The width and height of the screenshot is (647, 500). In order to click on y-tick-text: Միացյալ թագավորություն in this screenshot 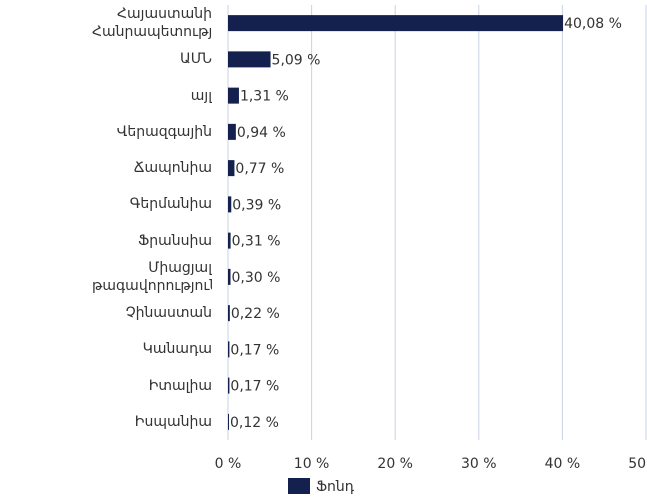, I will do `click(152, 276)`.